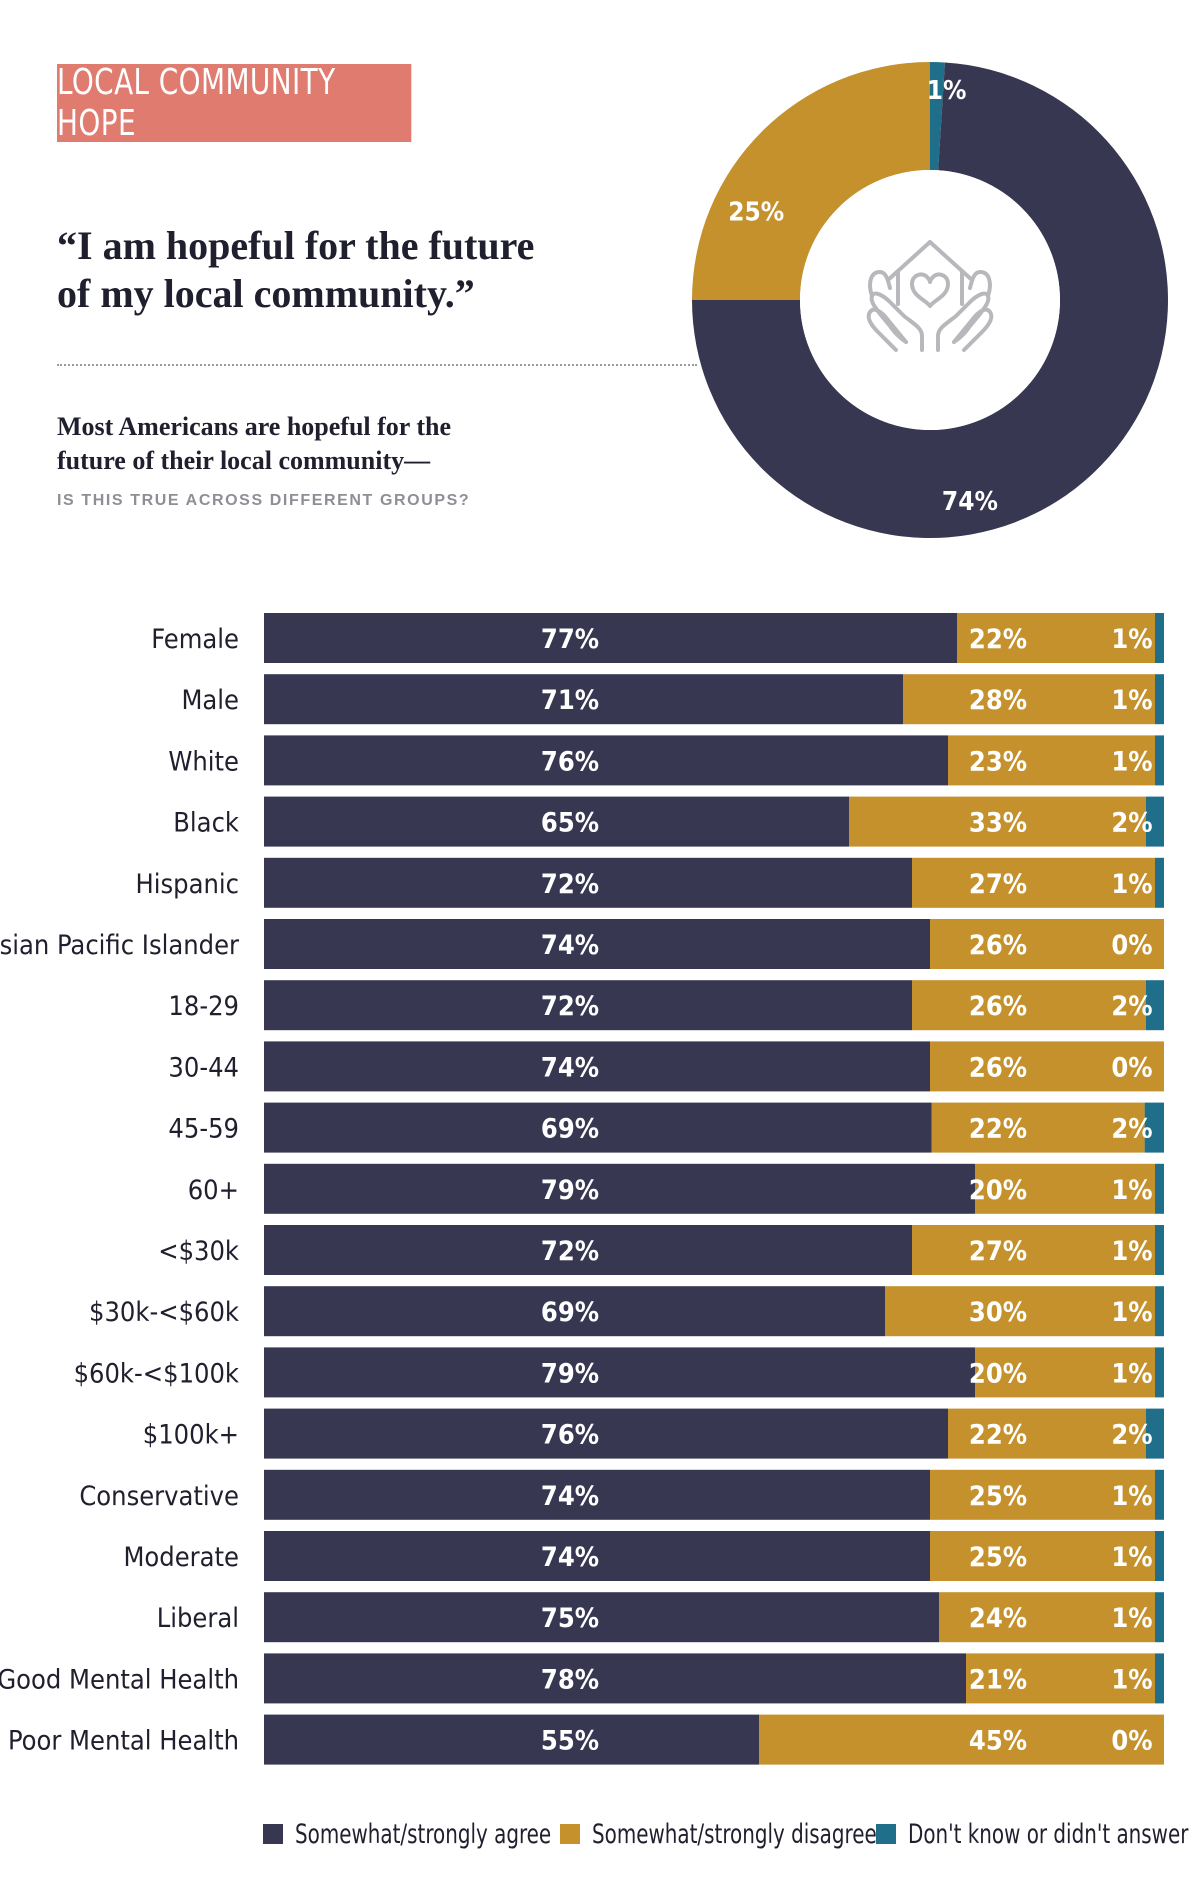  I want to click on category-label: Conservative, so click(159, 1496).